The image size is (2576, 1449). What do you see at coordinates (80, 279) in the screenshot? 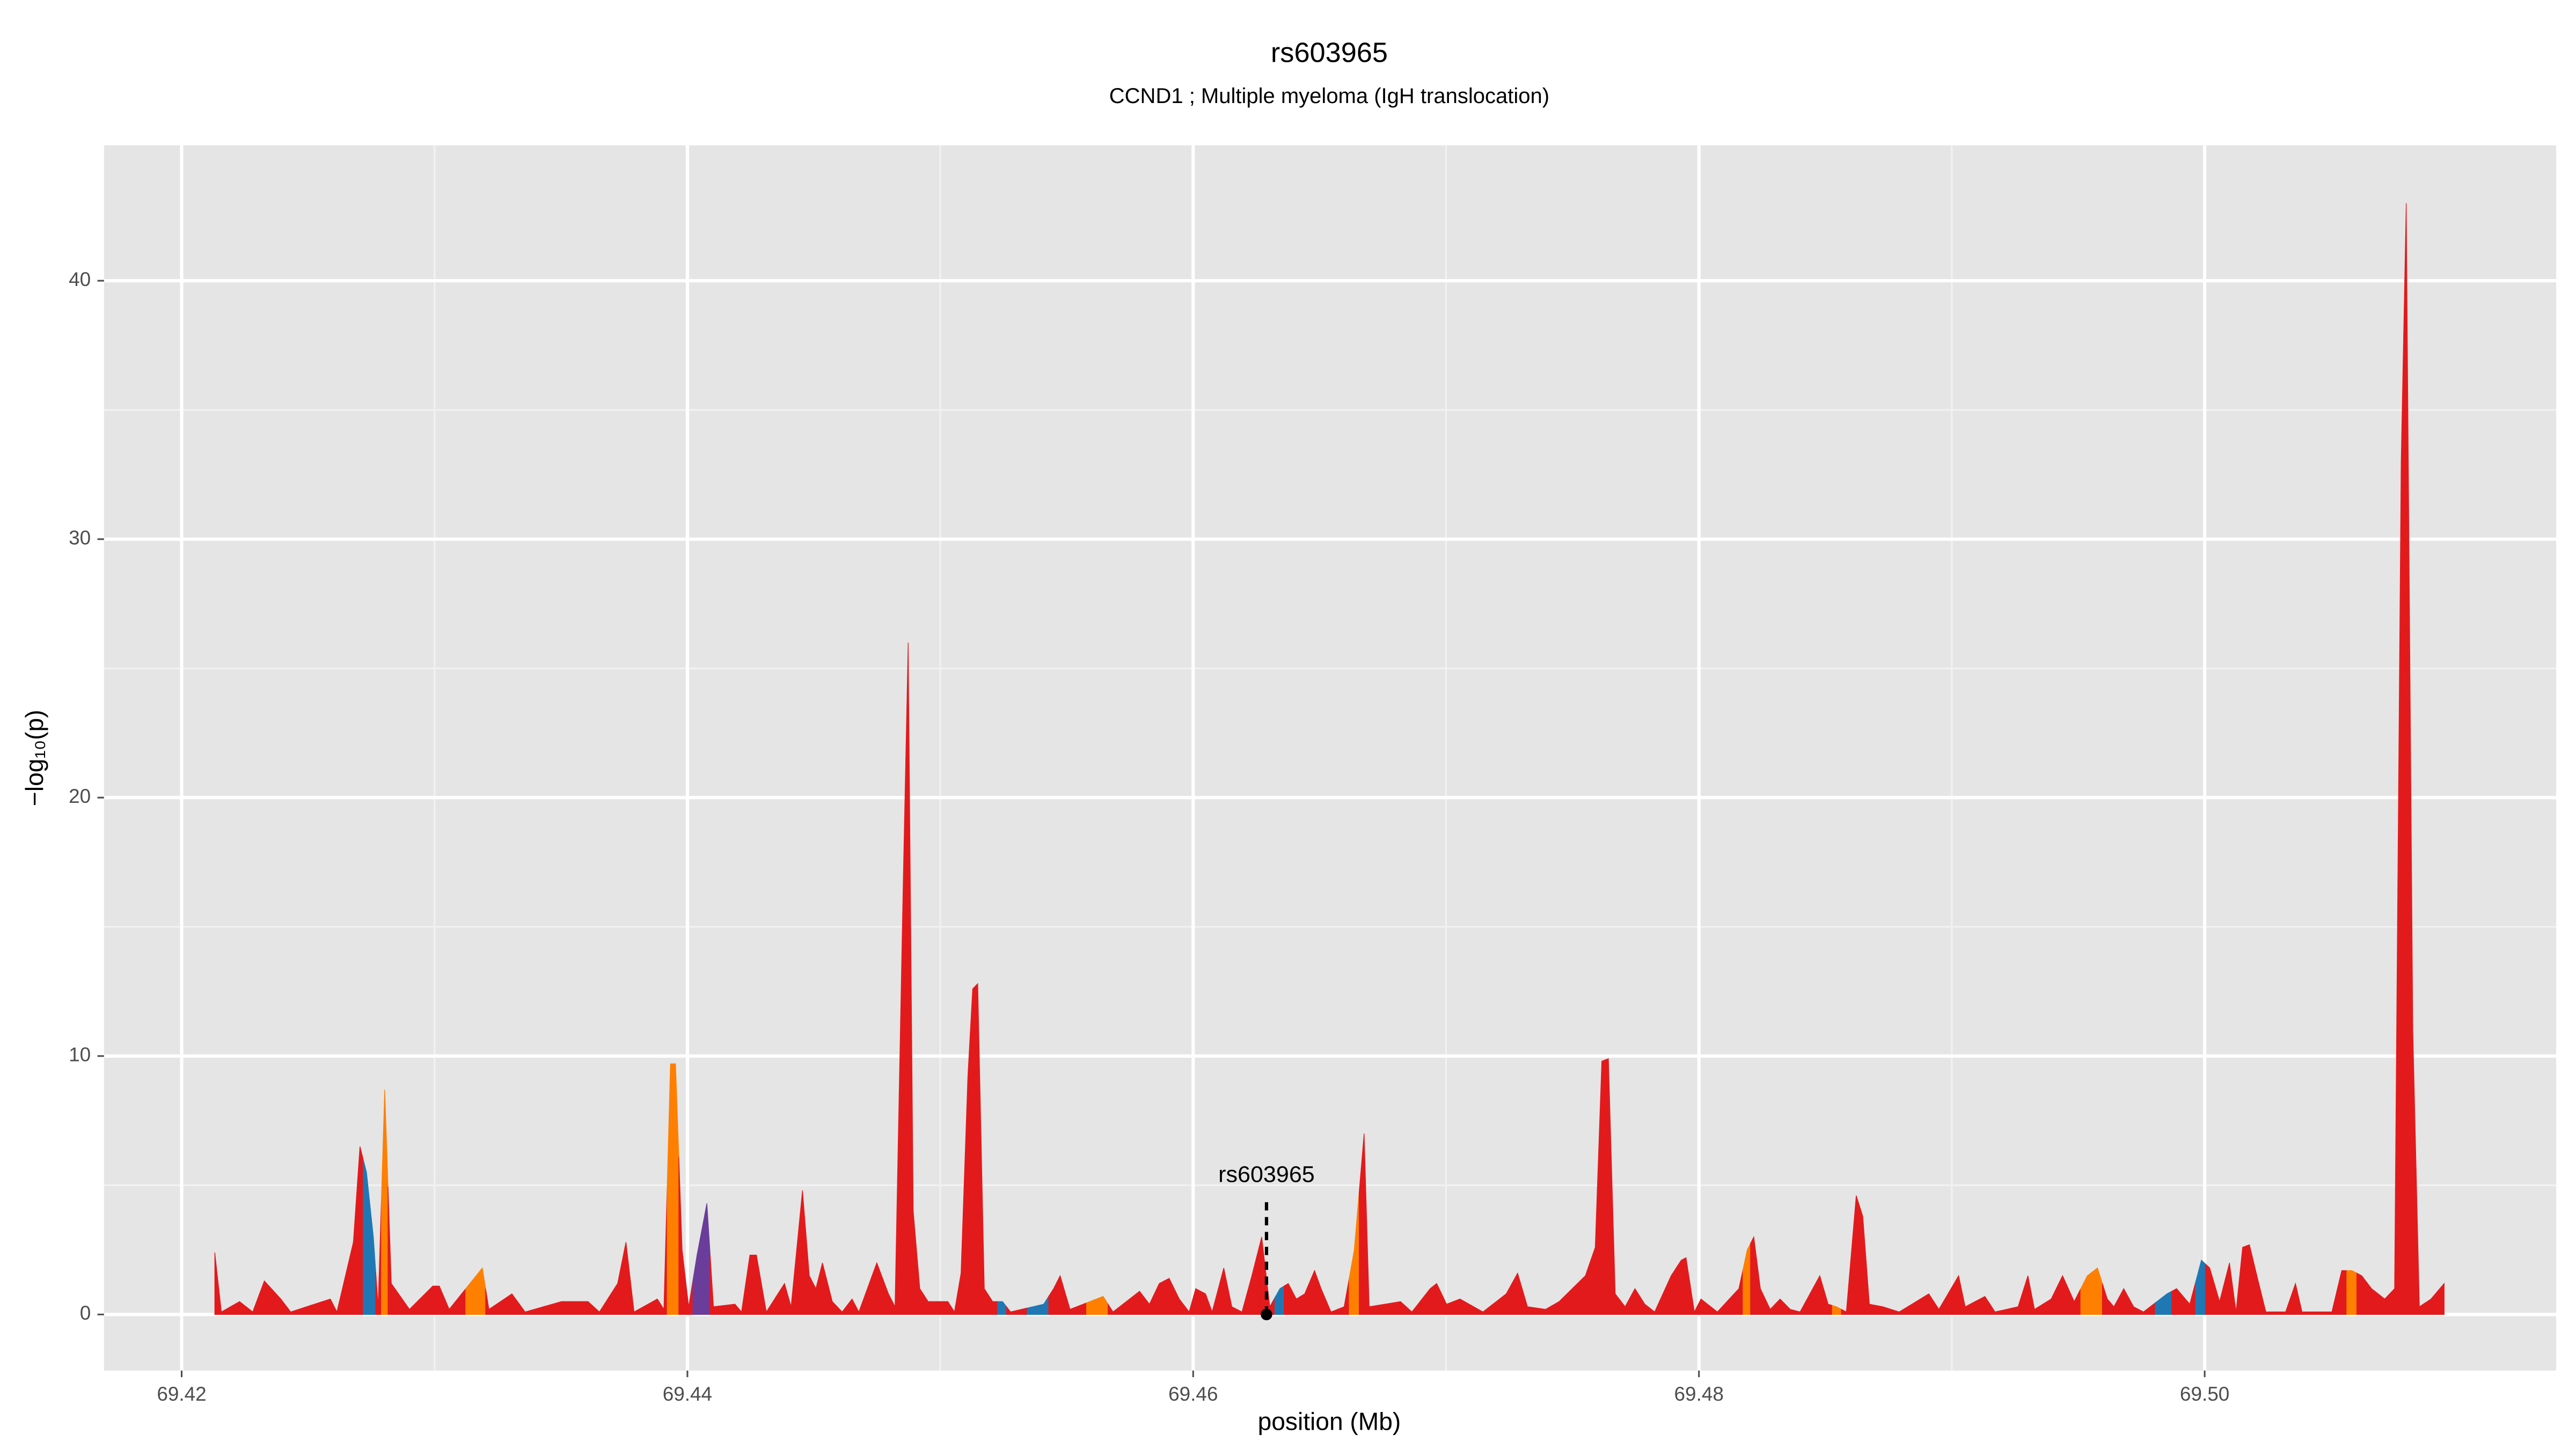
I see `y-tick-label: 40` at bounding box center [80, 279].